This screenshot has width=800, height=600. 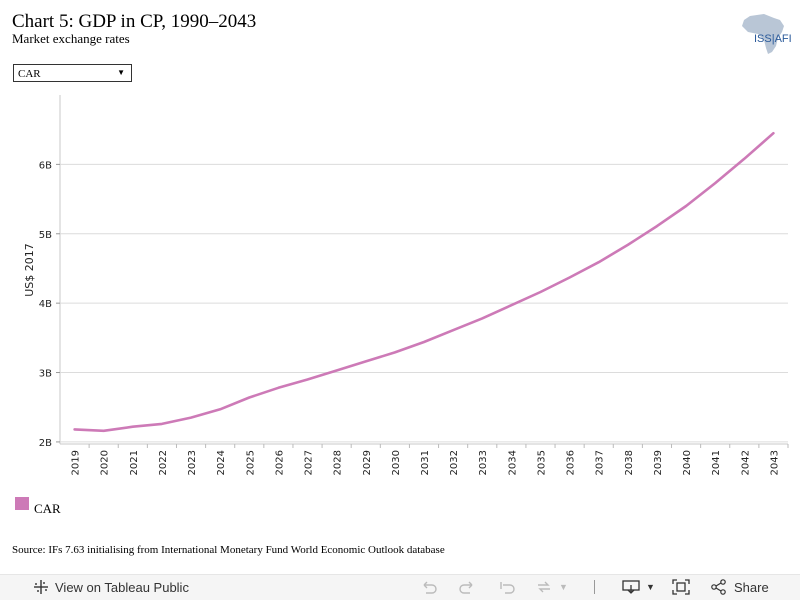 What do you see at coordinates (716, 462) in the screenshot?
I see `x-tick-label: 2041` at bounding box center [716, 462].